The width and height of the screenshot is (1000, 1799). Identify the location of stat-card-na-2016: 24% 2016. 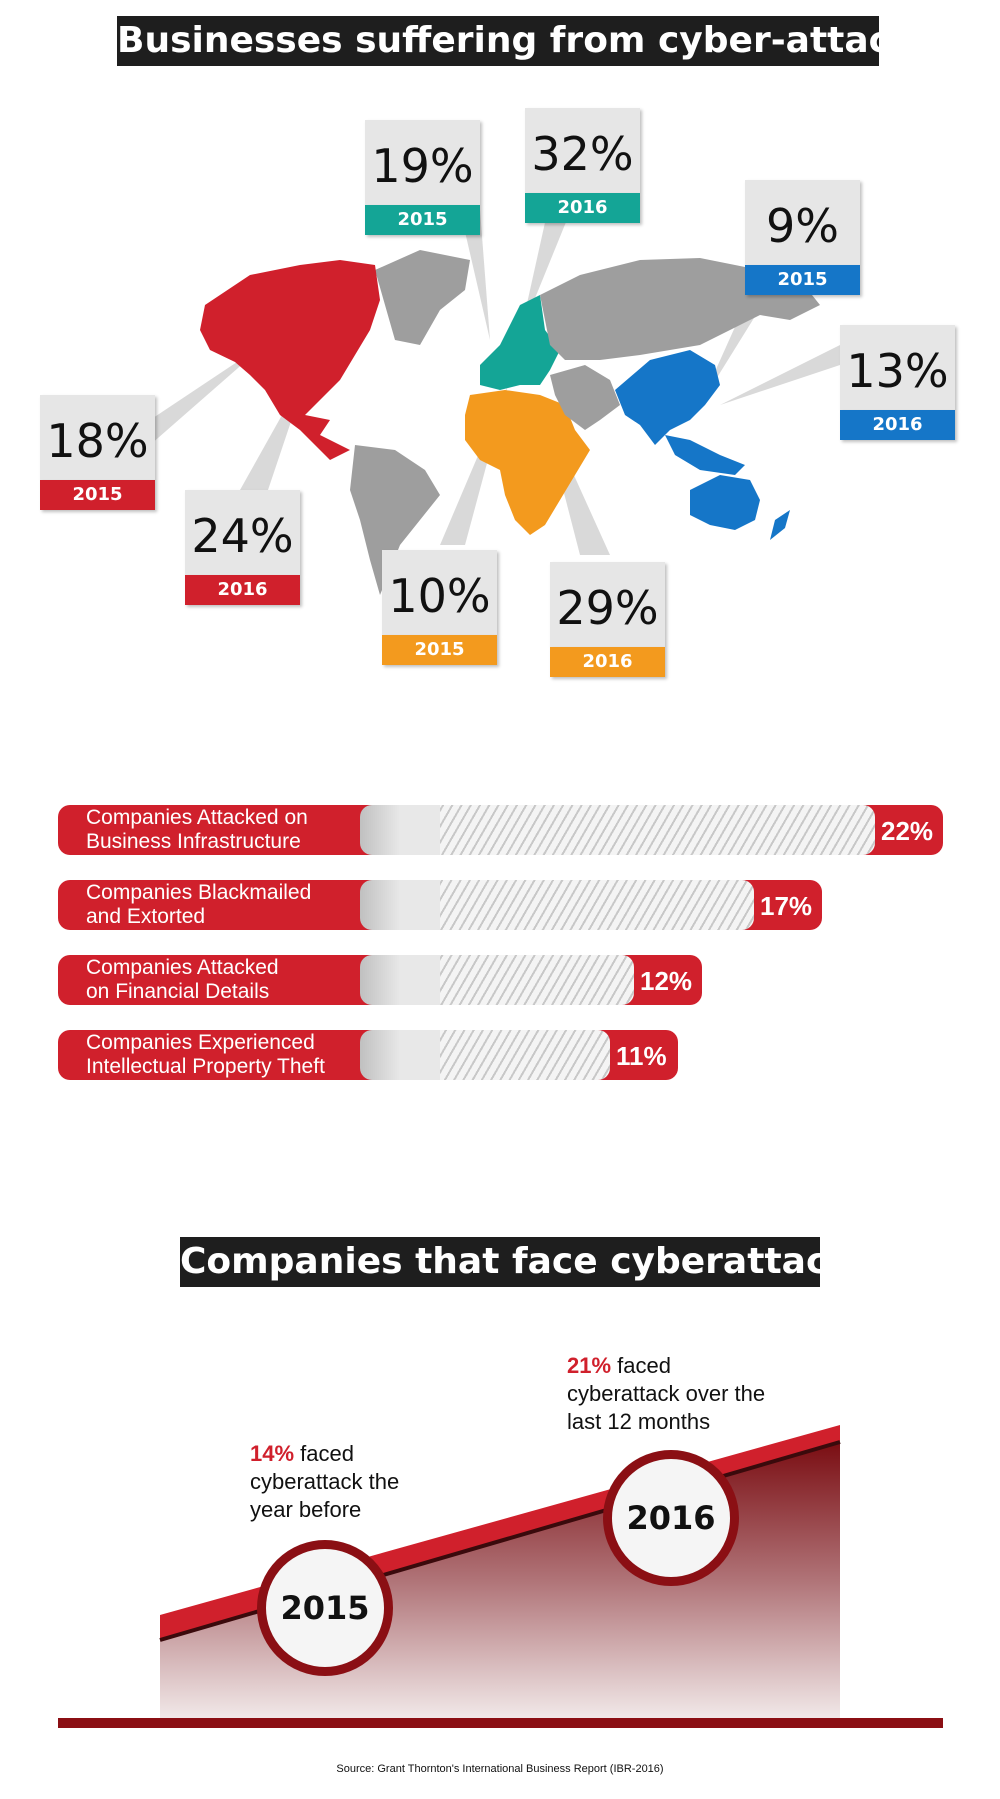
(242, 547).